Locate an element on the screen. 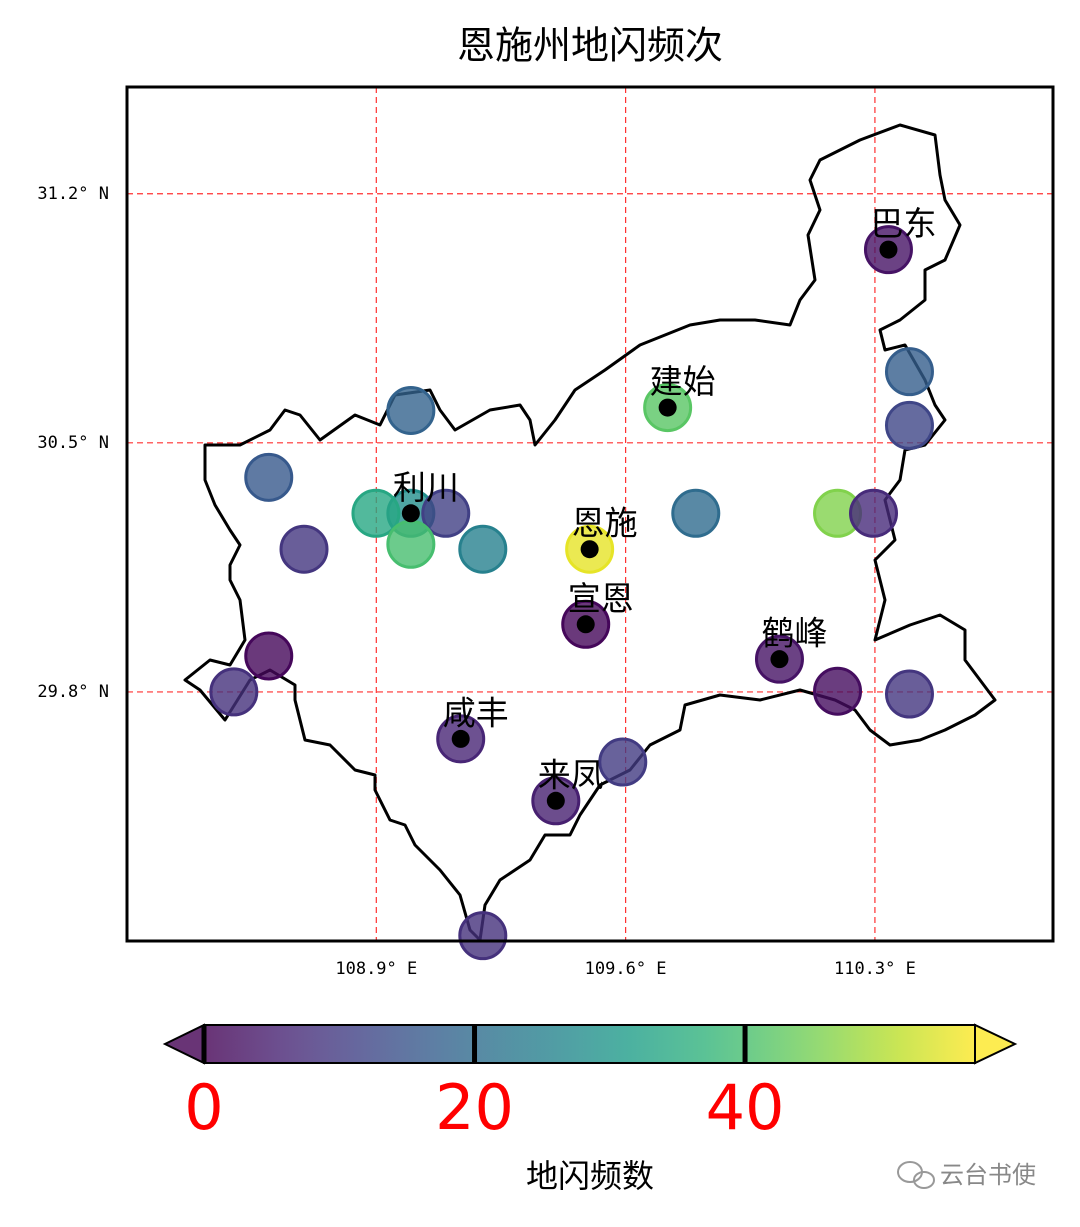  y-tick-label: 29.8° N is located at coordinates (73, 692).